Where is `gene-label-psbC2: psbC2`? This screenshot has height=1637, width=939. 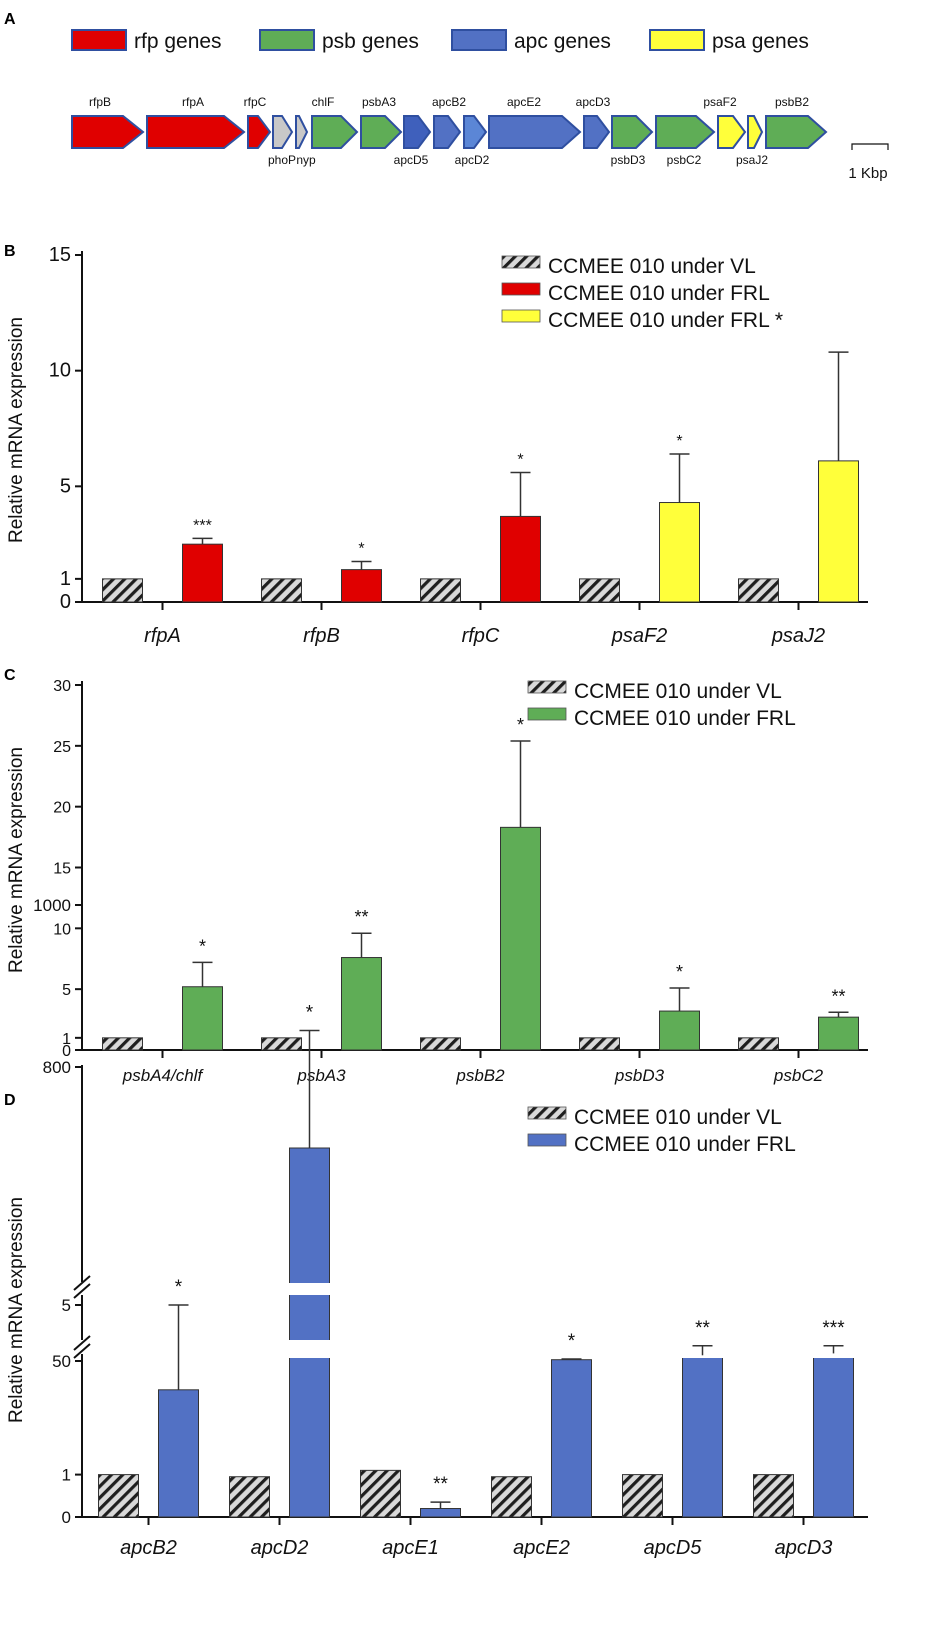 gene-label-psbC2: psbC2 is located at coordinates (684, 160).